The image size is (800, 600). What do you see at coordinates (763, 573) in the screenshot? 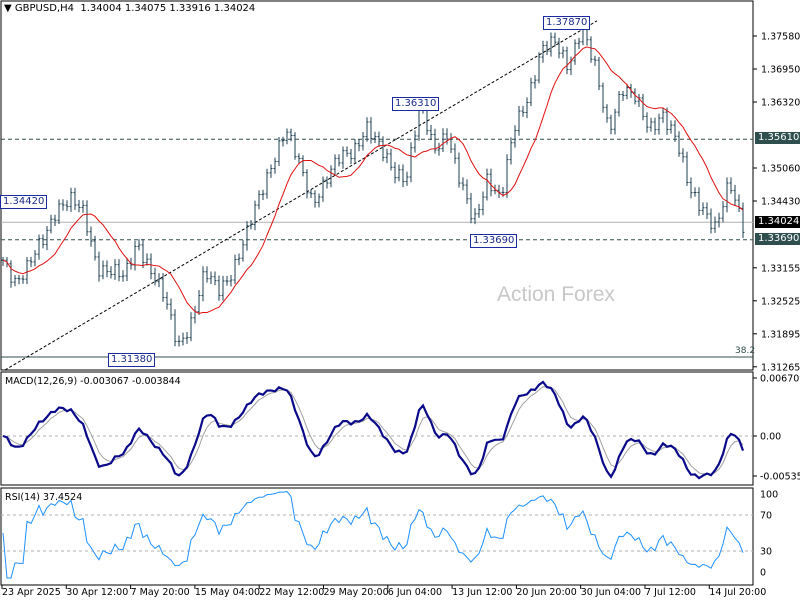
I see `rsi-tick-label: 0` at bounding box center [763, 573].